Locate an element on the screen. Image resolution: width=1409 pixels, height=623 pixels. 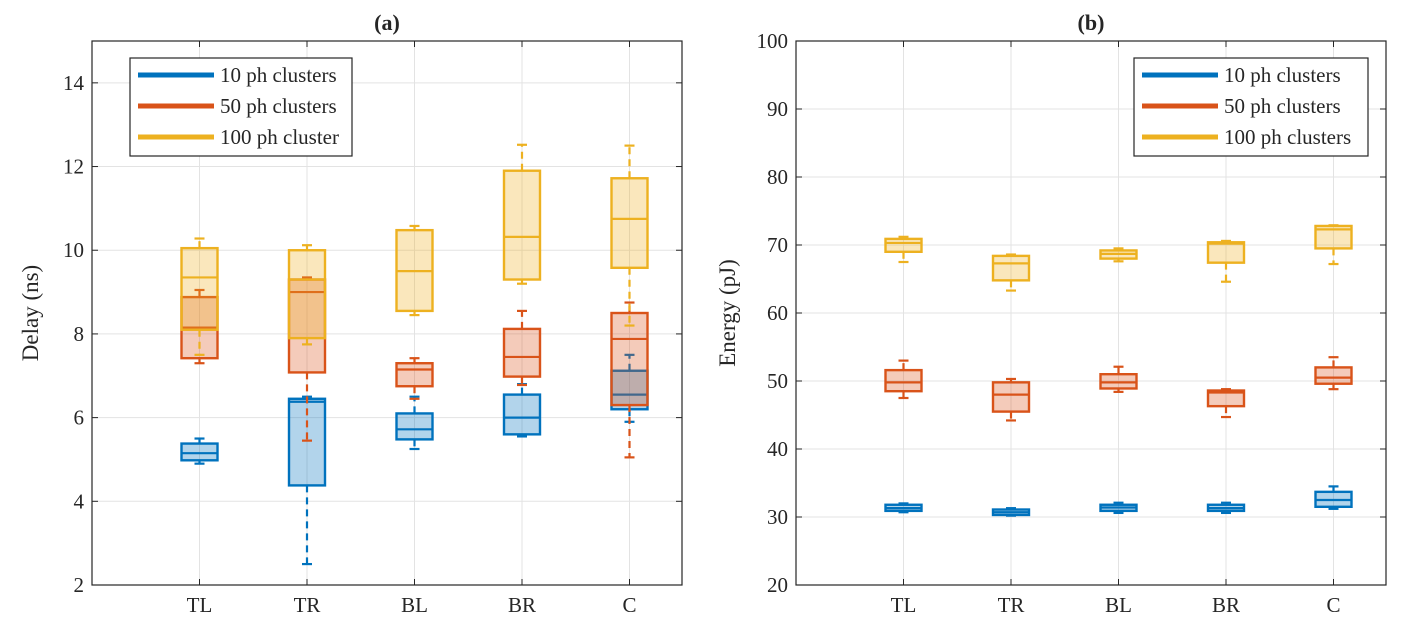
panel-b-box-1-tl is located at coordinates (903, 379).